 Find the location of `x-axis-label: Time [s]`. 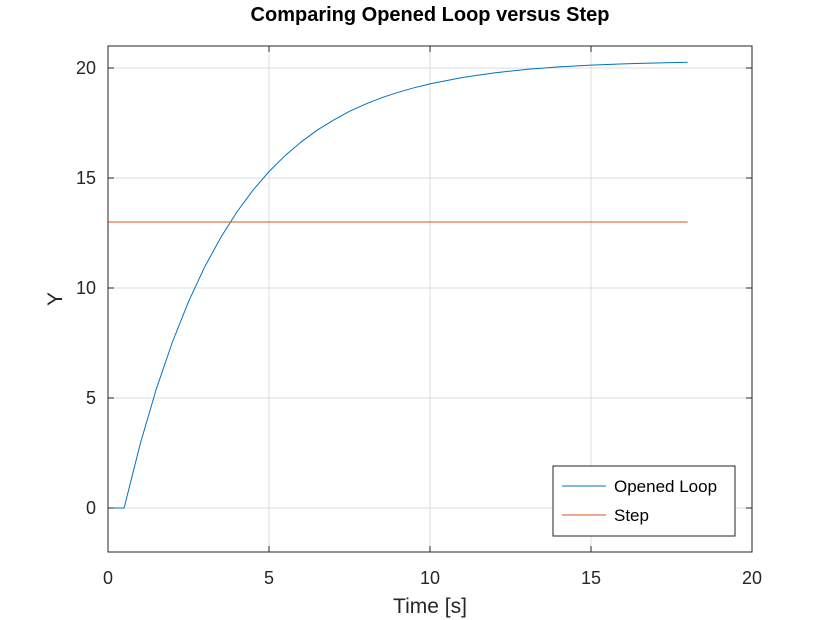

x-axis-label: Time [s] is located at coordinates (430, 606).